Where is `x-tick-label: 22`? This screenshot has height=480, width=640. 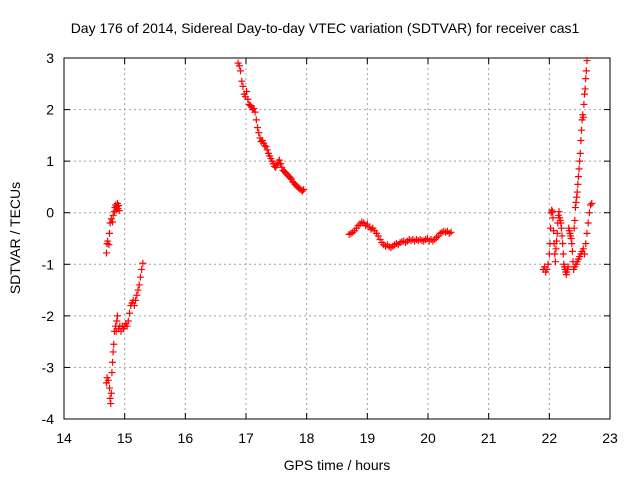 x-tick-label: 22 is located at coordinates (550, 438).